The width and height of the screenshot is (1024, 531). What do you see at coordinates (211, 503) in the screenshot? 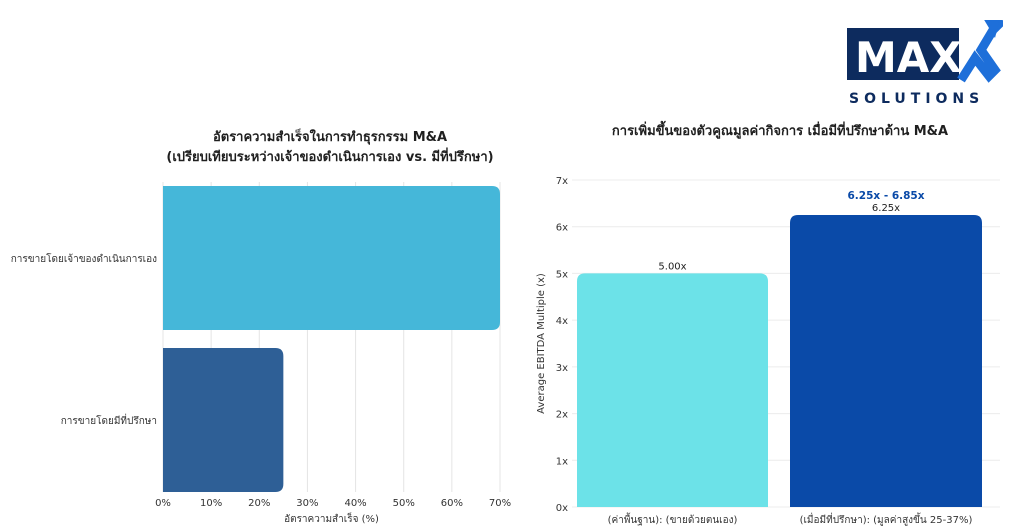
I see `x-tick-label: 10%` at bounding box center [211, 503].